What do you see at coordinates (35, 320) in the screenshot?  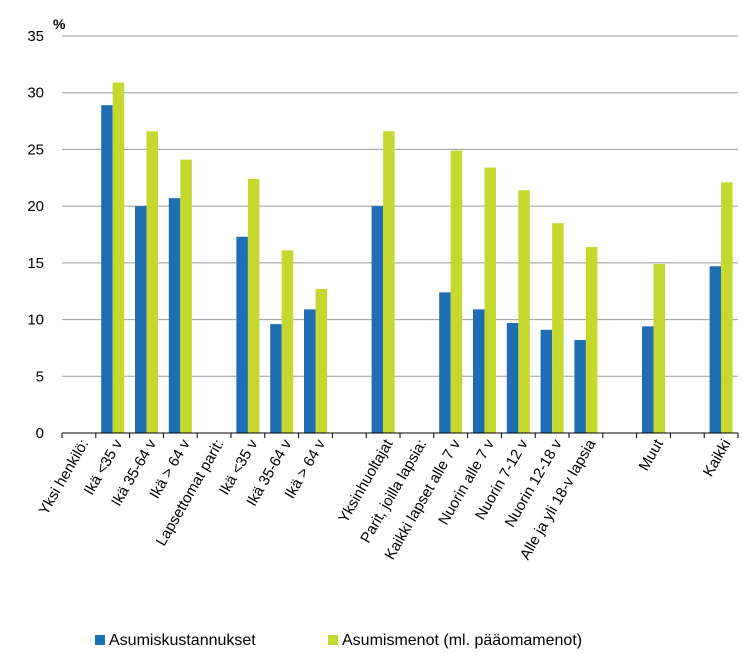 I see `y-tick-label: 10` at bounding box center [35, 320].